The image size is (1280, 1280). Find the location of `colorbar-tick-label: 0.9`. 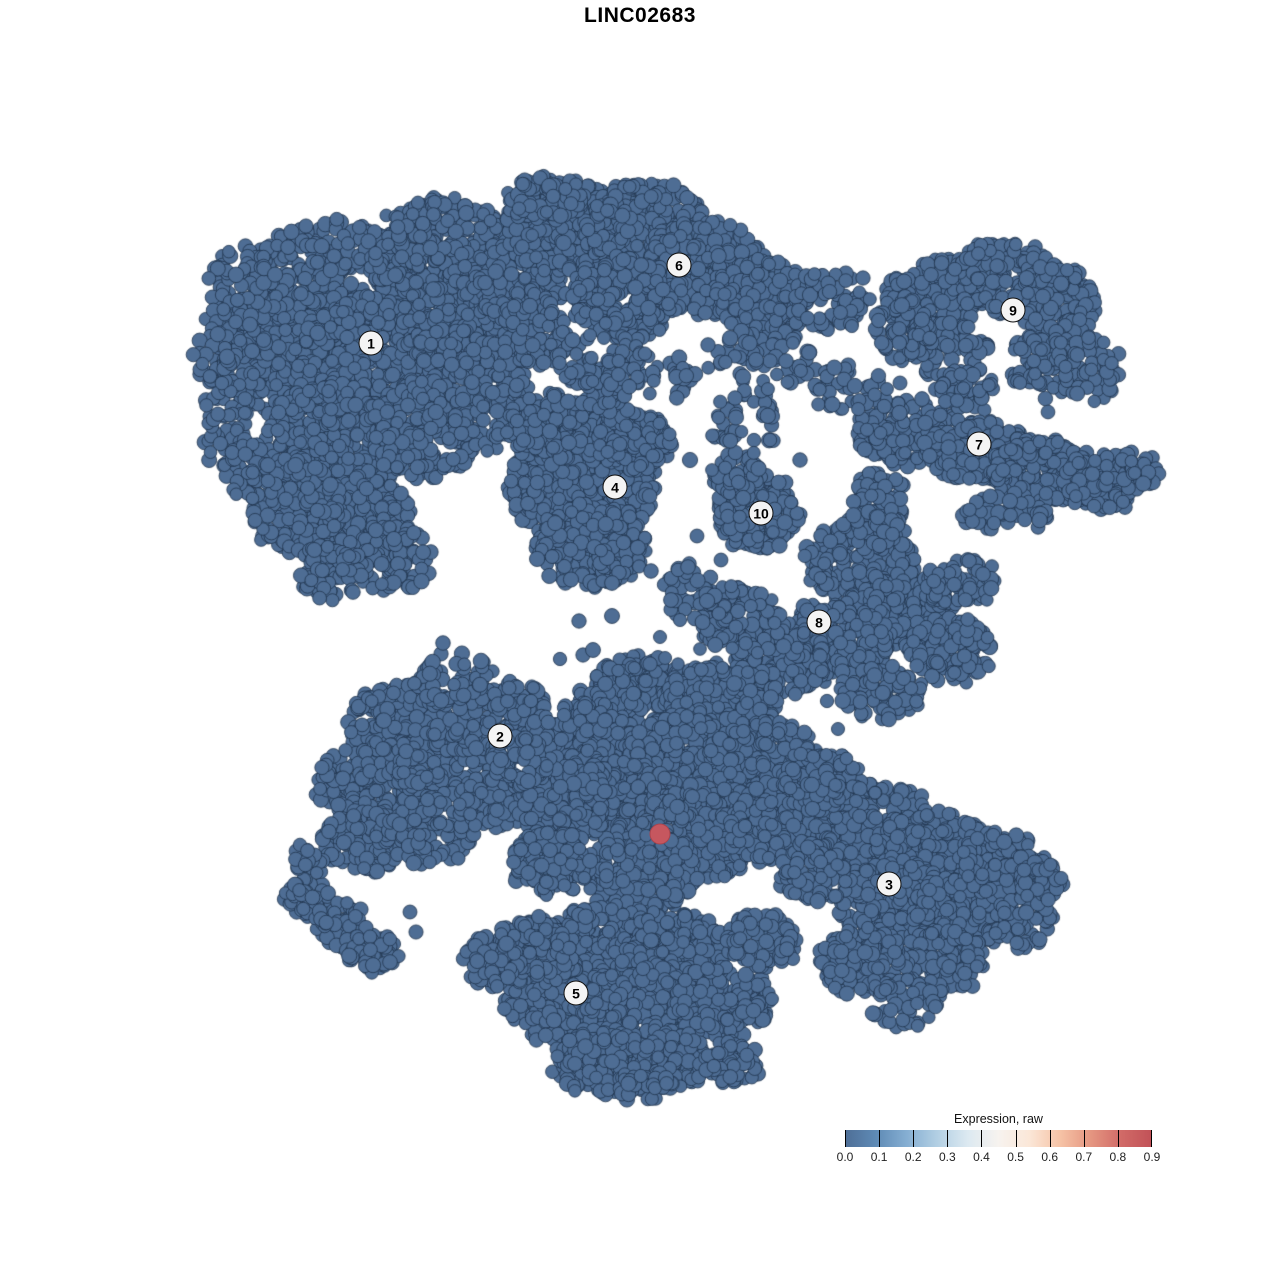

colorbar-tick-label: 0.9 is located at coordinates (1152, 1157).